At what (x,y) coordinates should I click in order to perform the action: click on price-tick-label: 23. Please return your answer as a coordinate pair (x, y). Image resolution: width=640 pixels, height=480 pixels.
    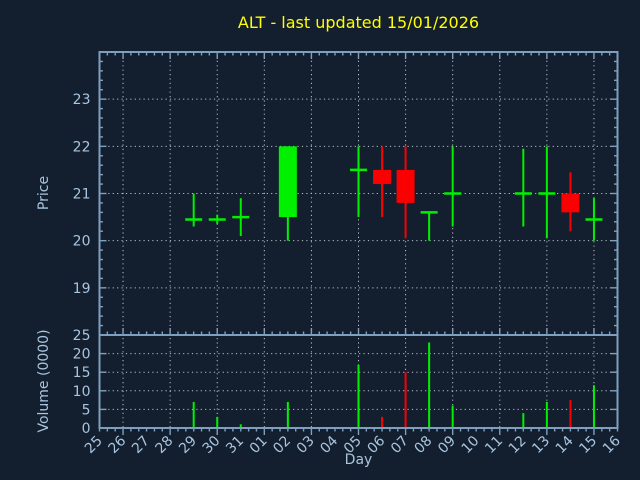
    Looking at the image, I should click on (82, 100).